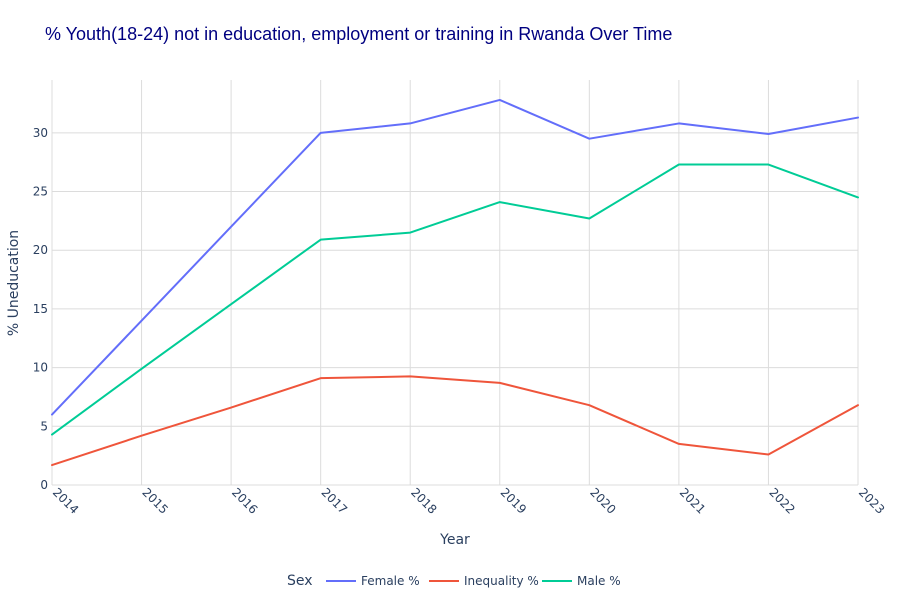  What do you see at coordinates (602, 500) in the screenshot?
I see `x-tick-label: 2020` at bounding box center [602, 500].